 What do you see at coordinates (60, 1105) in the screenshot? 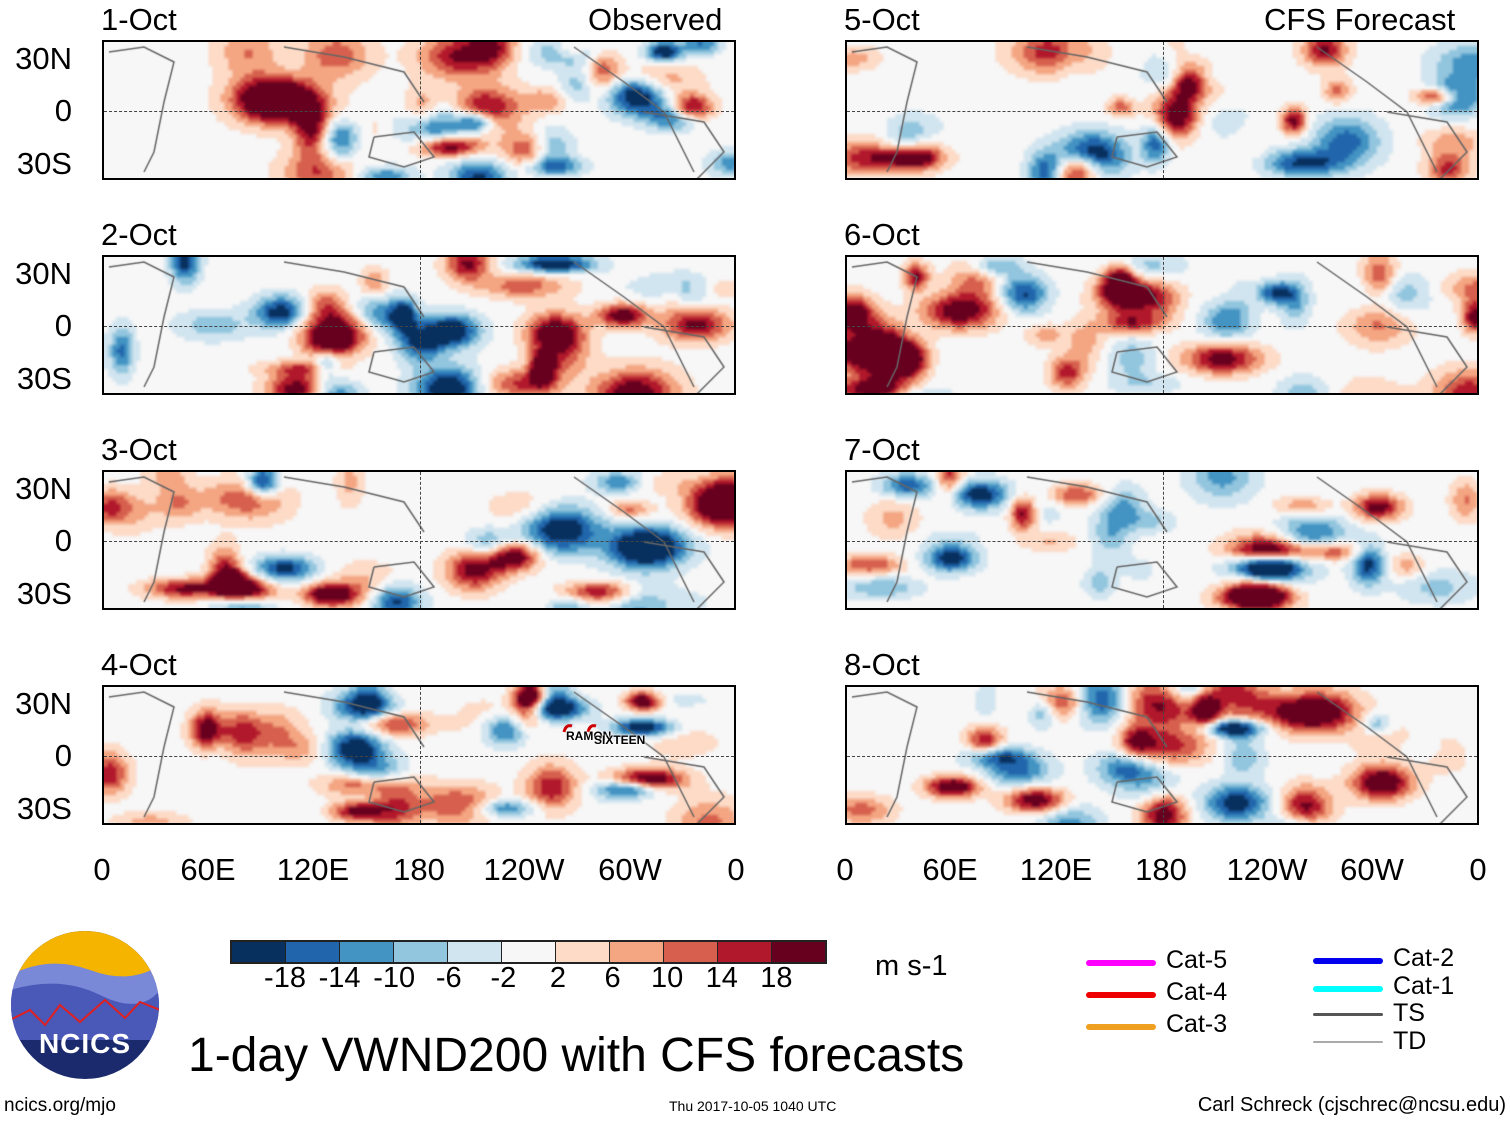
I see `footer-url: ncics.org/mjo` at bounding box center [60, 1105].